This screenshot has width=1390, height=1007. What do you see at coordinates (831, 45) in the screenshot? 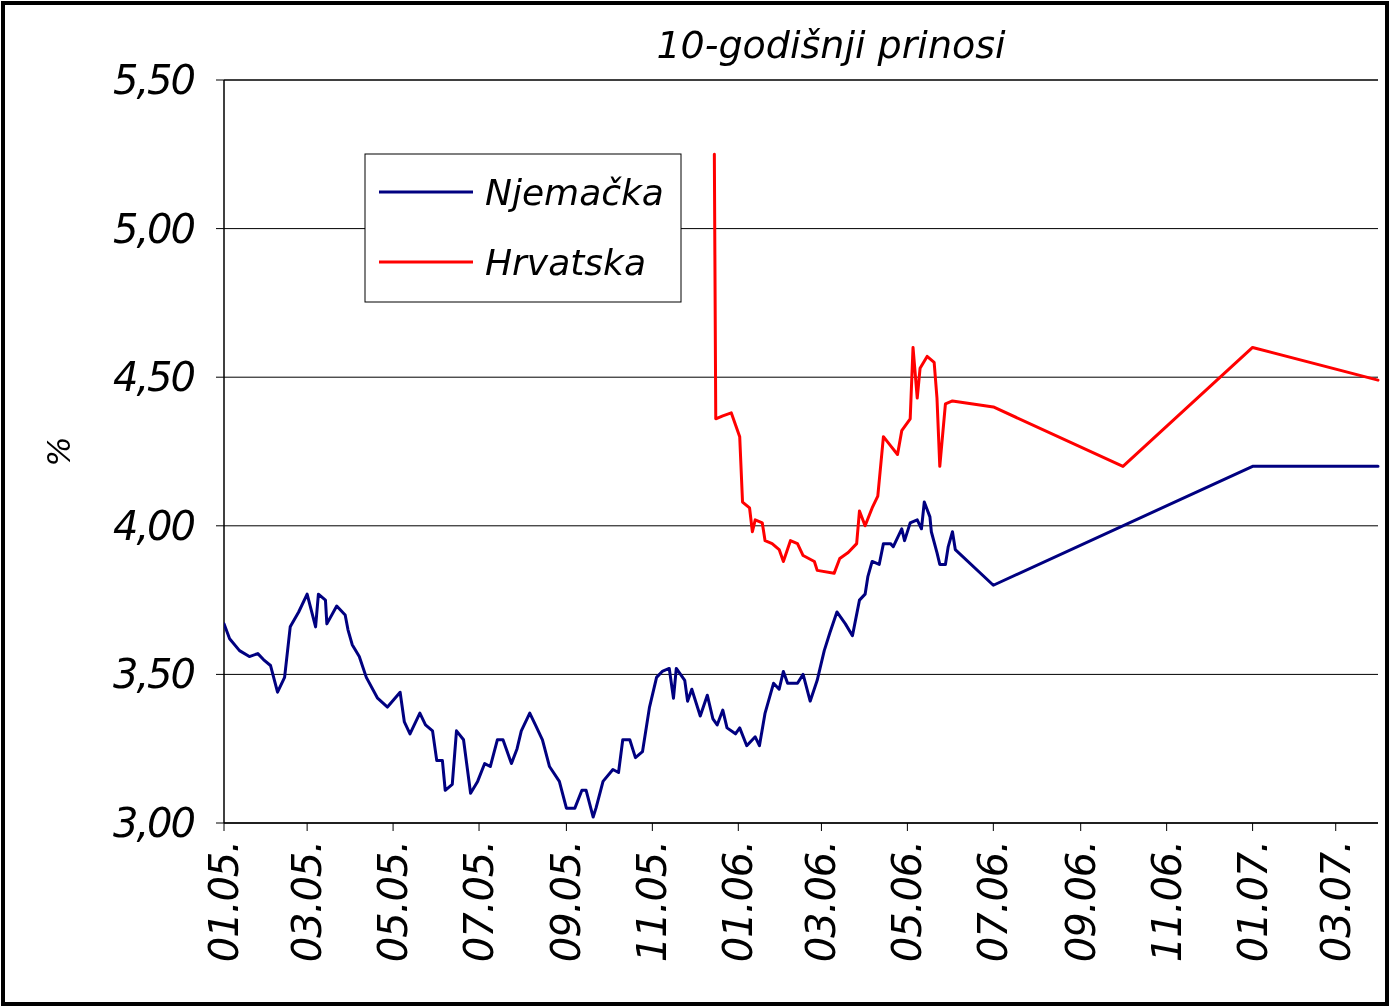
I see `chart-title: 10-godišnji prinosi` at bounding box center [831, 45].